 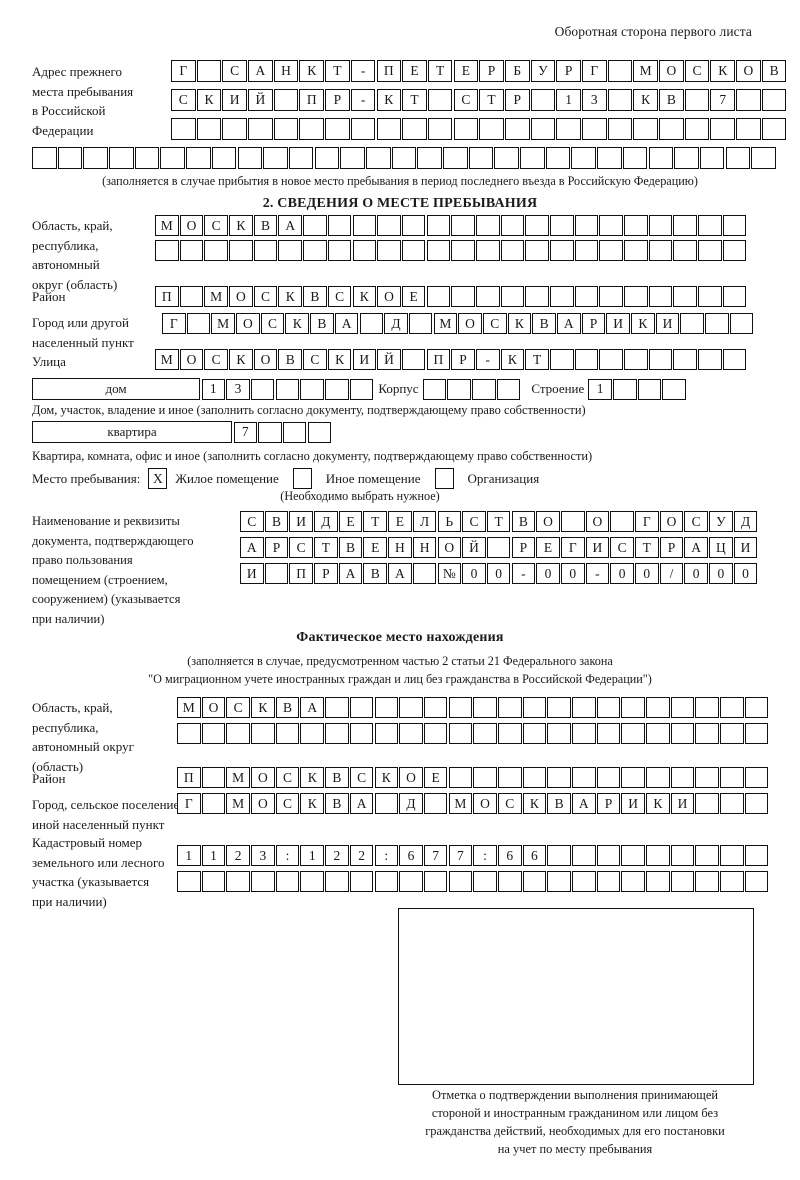 I want to click on char-cell: Л, so click(x=424, y=521).